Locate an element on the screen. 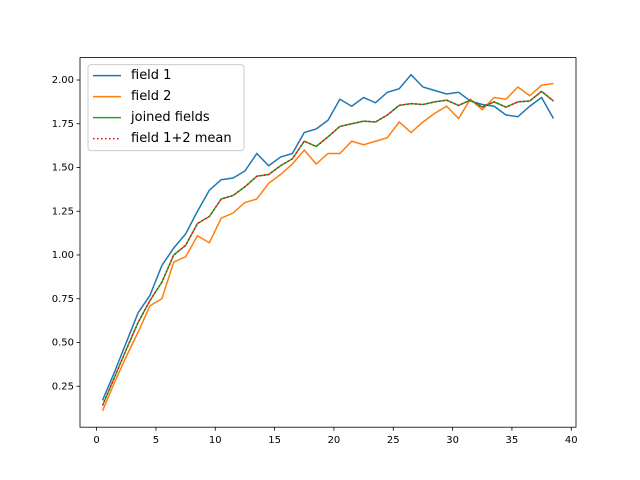 This screenshot has width=640, height=480. y-tick-label: 1.50 is located at coordinates (63, 168).